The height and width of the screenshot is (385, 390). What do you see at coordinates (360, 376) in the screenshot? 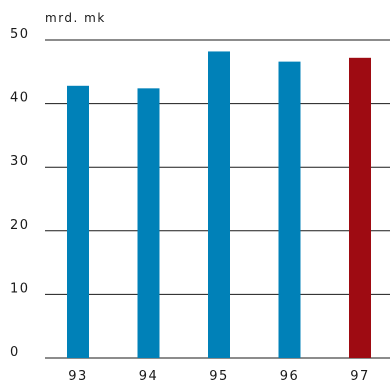
I see `x-tick-label: 97` at bounding box center [360, 376].